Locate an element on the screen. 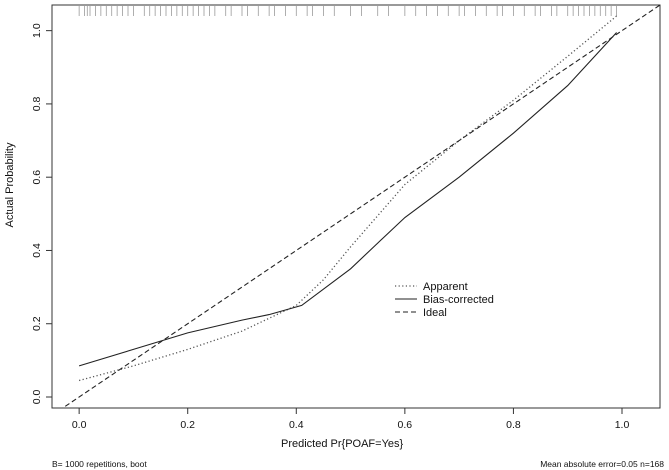 This screenshot has height=470, width=669. x-tick-label: 0.4 is located at coordinates (296, 425).